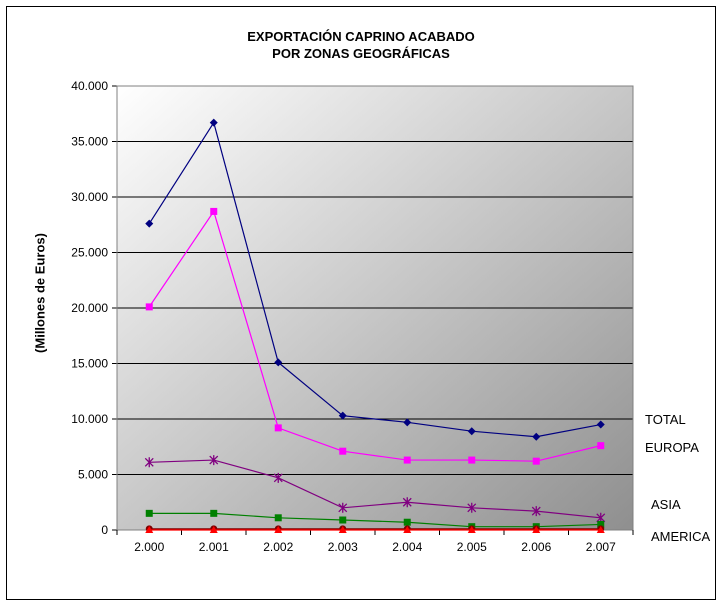  I want to click on legend-label-total: TOTAL, so click(665, 419).